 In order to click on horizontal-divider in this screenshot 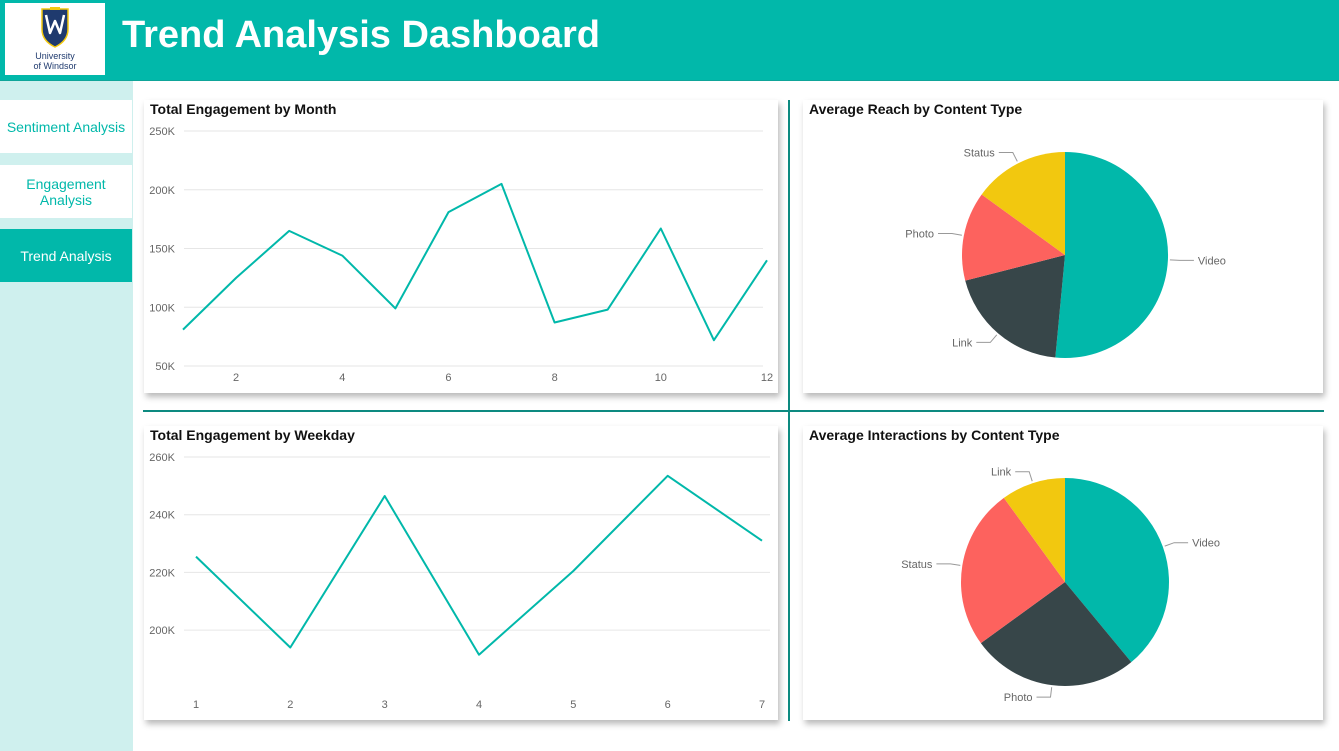, I will do `click(733, 411)`.